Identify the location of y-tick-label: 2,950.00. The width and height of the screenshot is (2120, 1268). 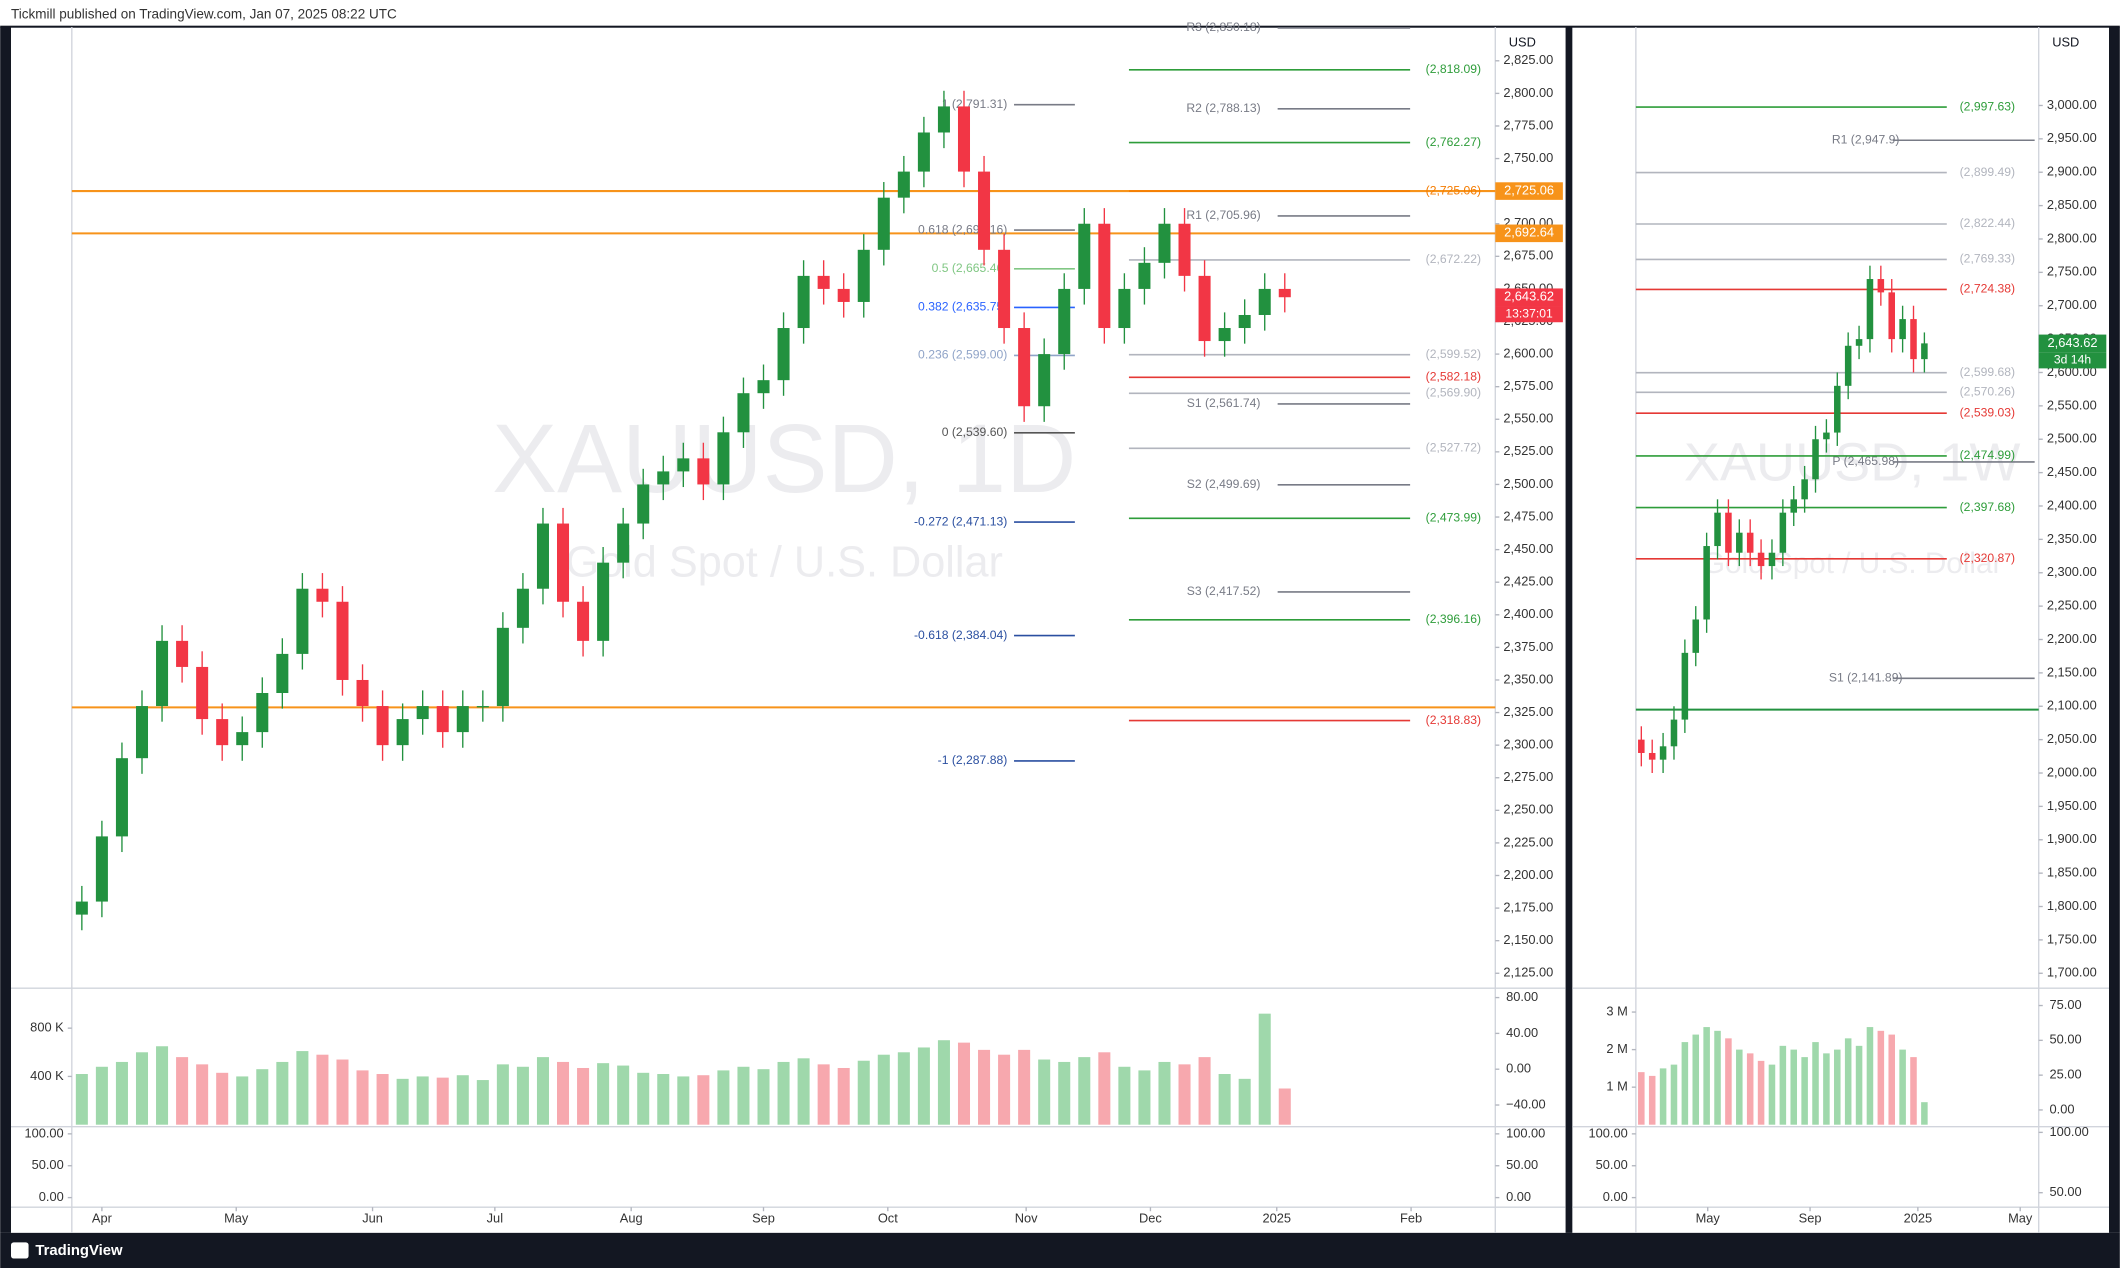
(2072, 137).